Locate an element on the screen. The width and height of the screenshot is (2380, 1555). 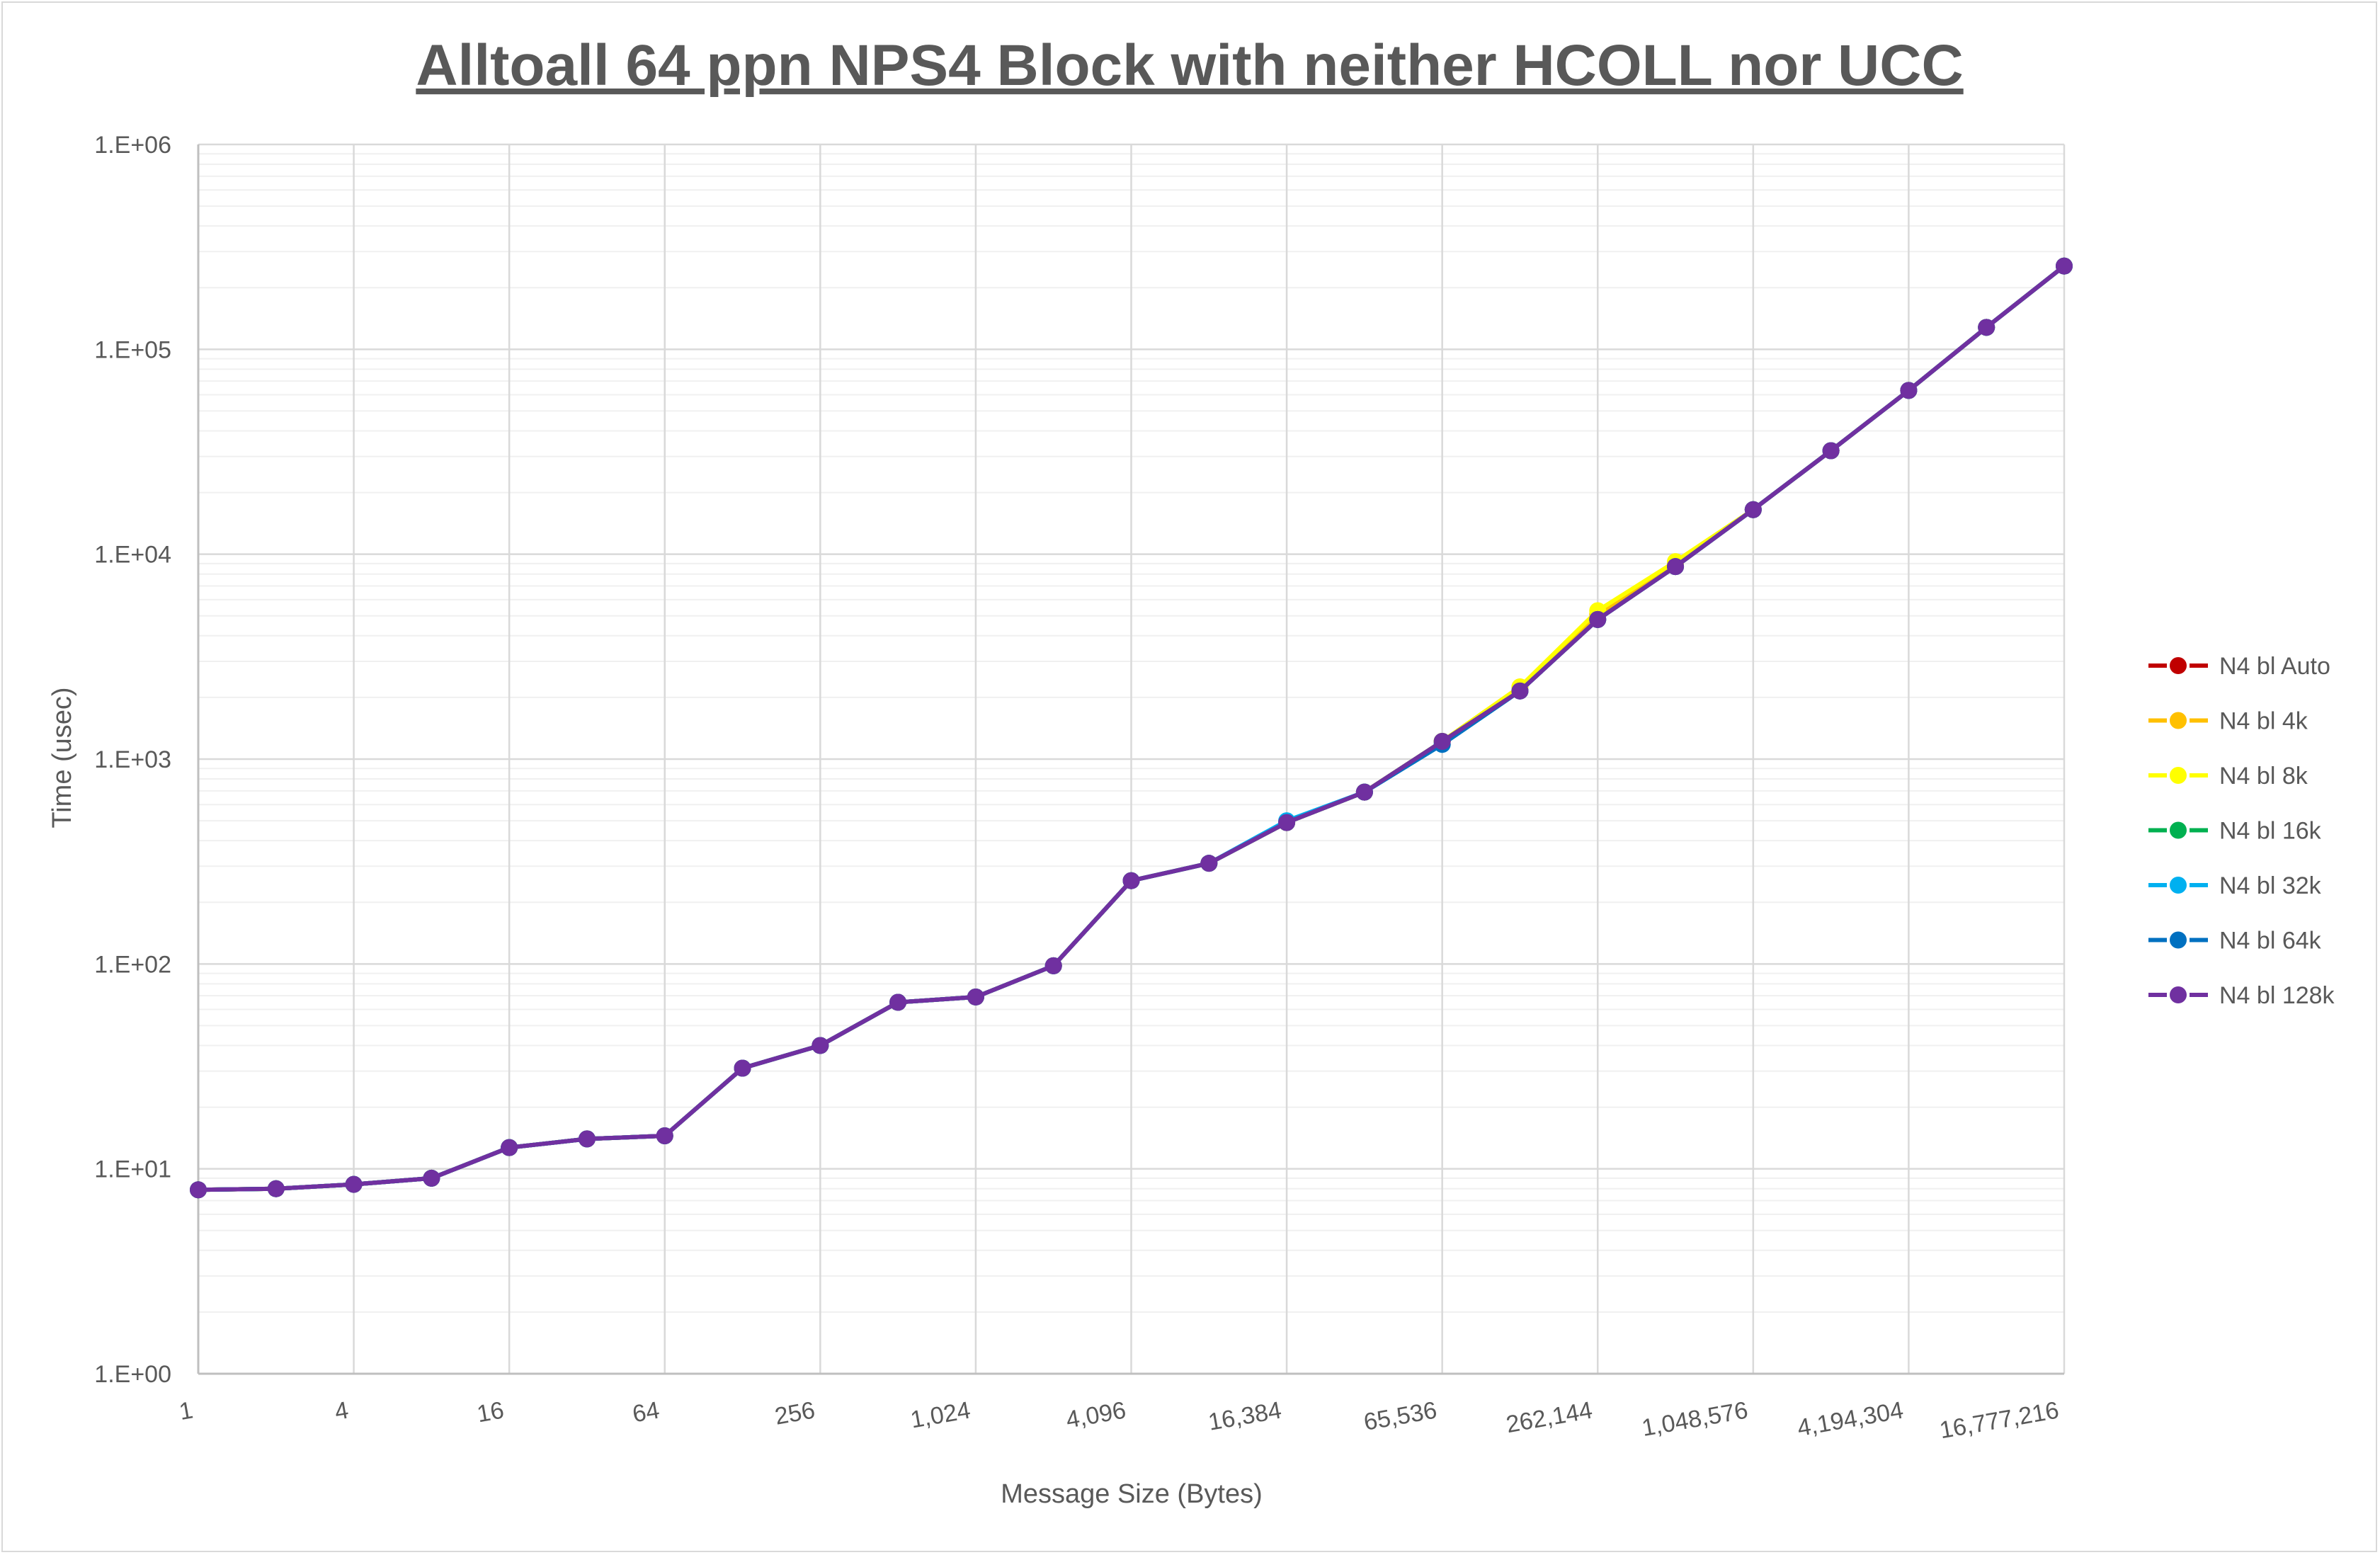
x-tick-label: 16,384 is located at coordinates (1244, 1415).